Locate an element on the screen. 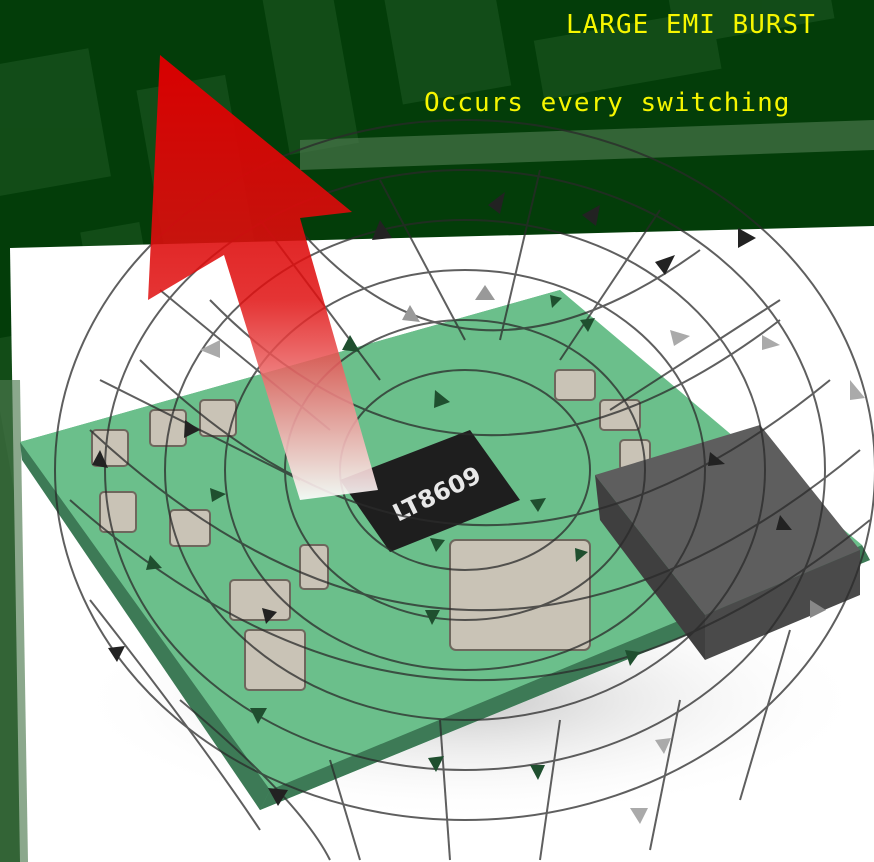 This screenshot has width=874, height=862. inductor is located at coordinates (727, 542).